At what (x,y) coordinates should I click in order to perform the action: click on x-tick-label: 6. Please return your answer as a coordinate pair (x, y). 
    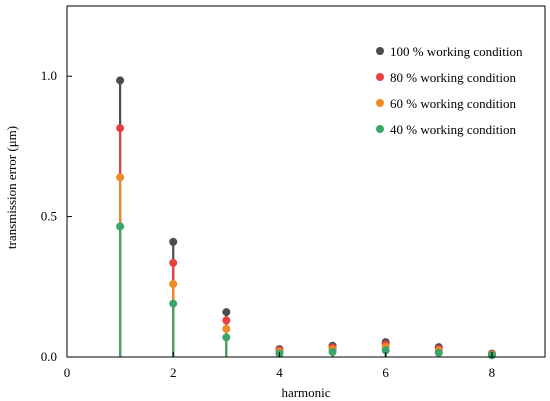
    Looking at the image, I should click on (385, 372).